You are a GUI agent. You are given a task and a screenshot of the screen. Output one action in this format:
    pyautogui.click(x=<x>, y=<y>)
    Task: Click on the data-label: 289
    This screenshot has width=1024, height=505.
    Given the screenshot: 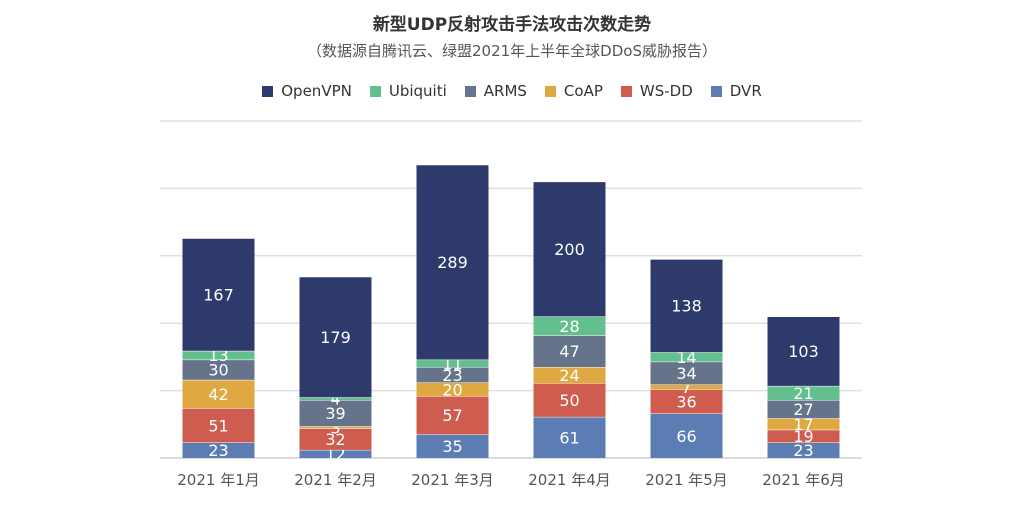 What is the action you would take?
    pyautogui.click(x=452, y=262)
    